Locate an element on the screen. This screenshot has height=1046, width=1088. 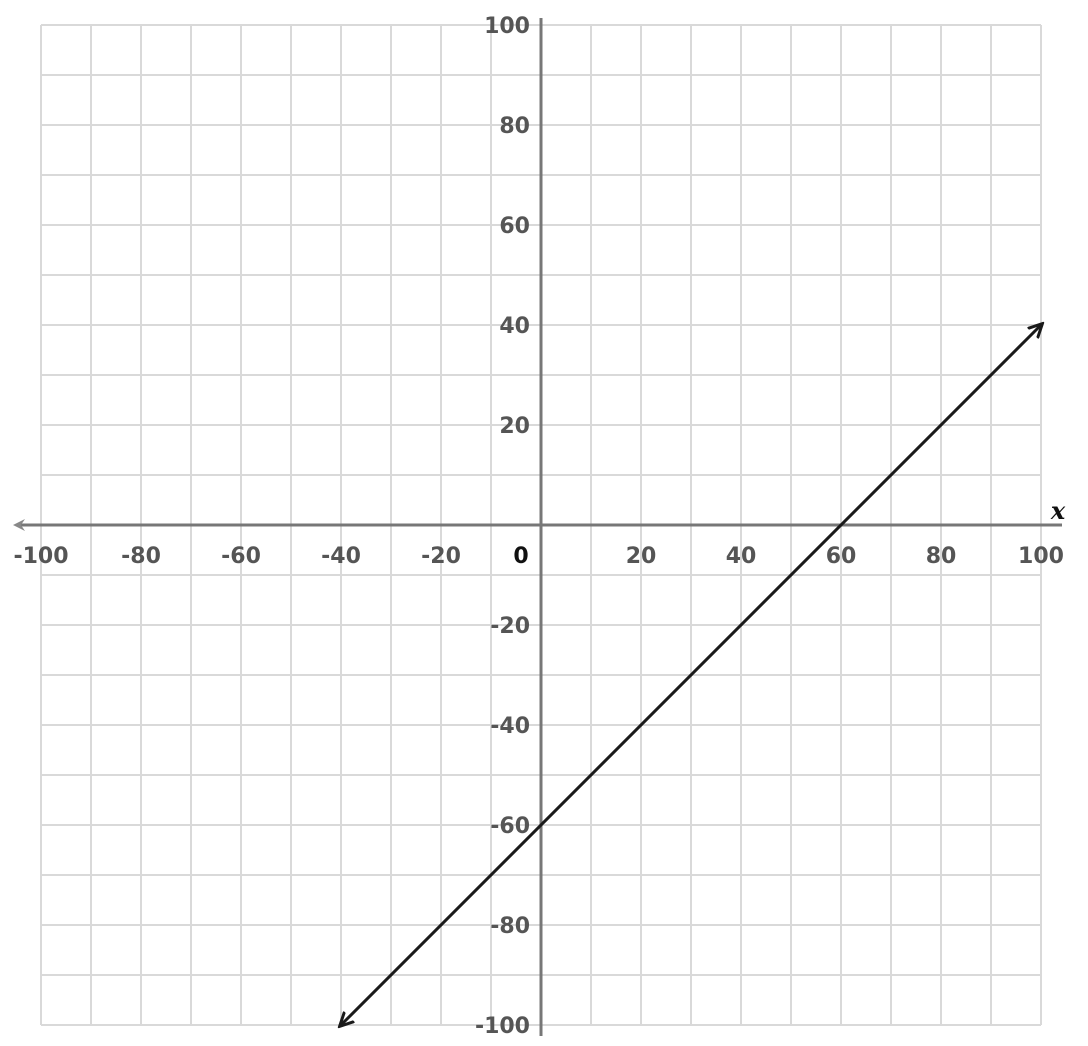
y-tick-label: -40 is located at coordinates (510, 726).